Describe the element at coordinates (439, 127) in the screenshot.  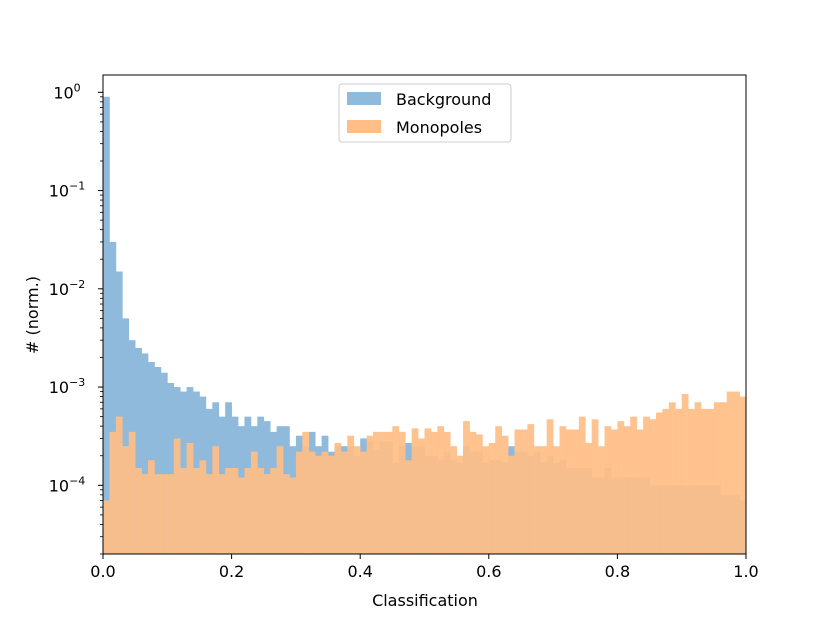
I see `legend-label-monopoles: Monopoles` at that location.